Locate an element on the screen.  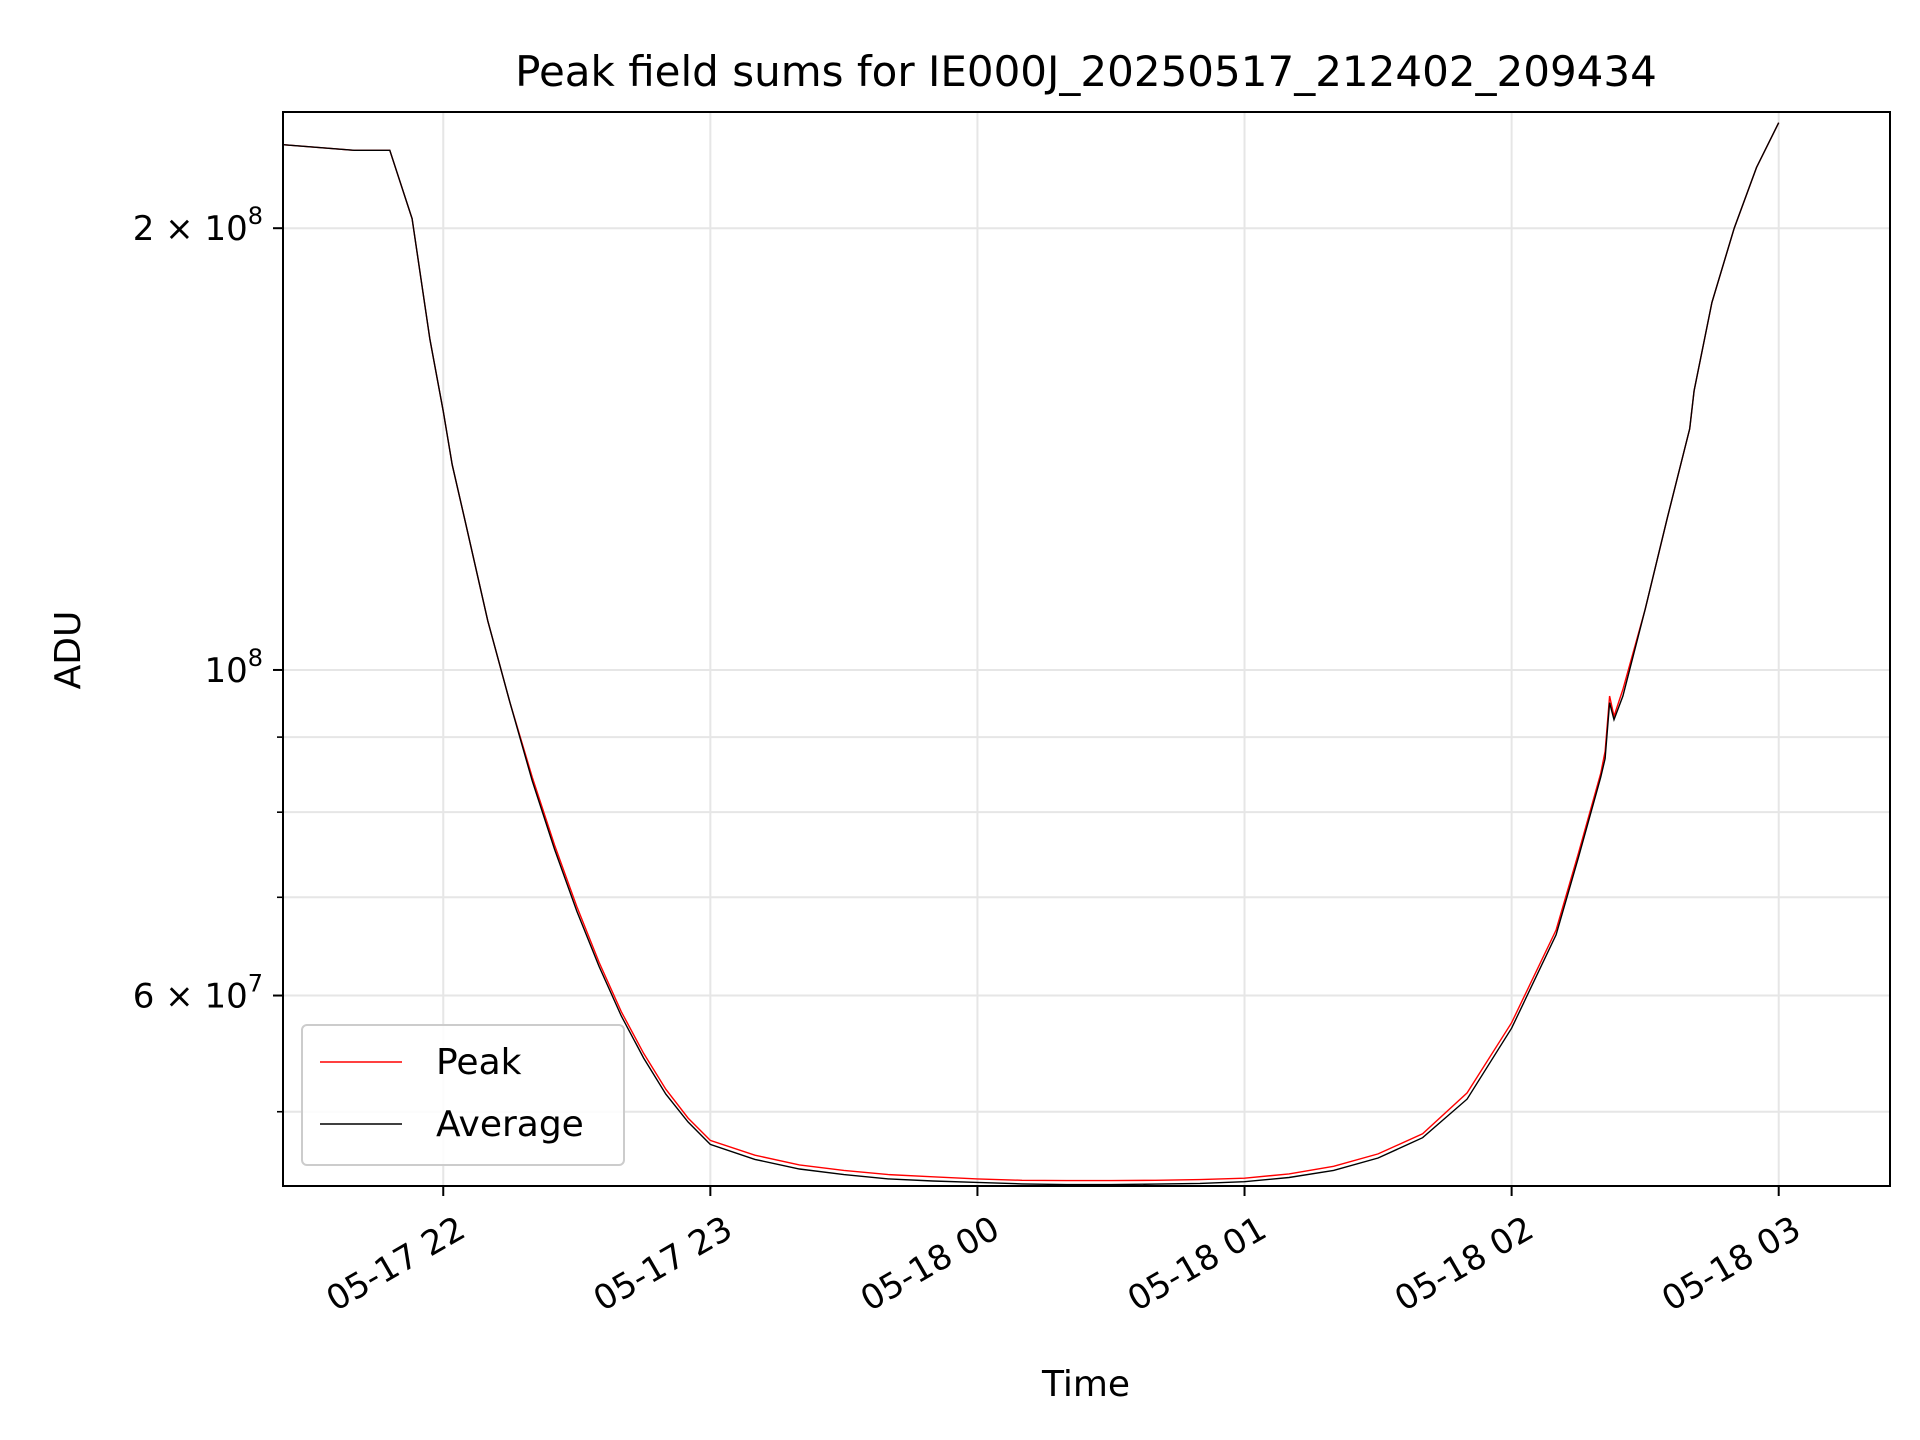
x-tick-label: 05-18 01 is located at coordinates (1197, 1264).